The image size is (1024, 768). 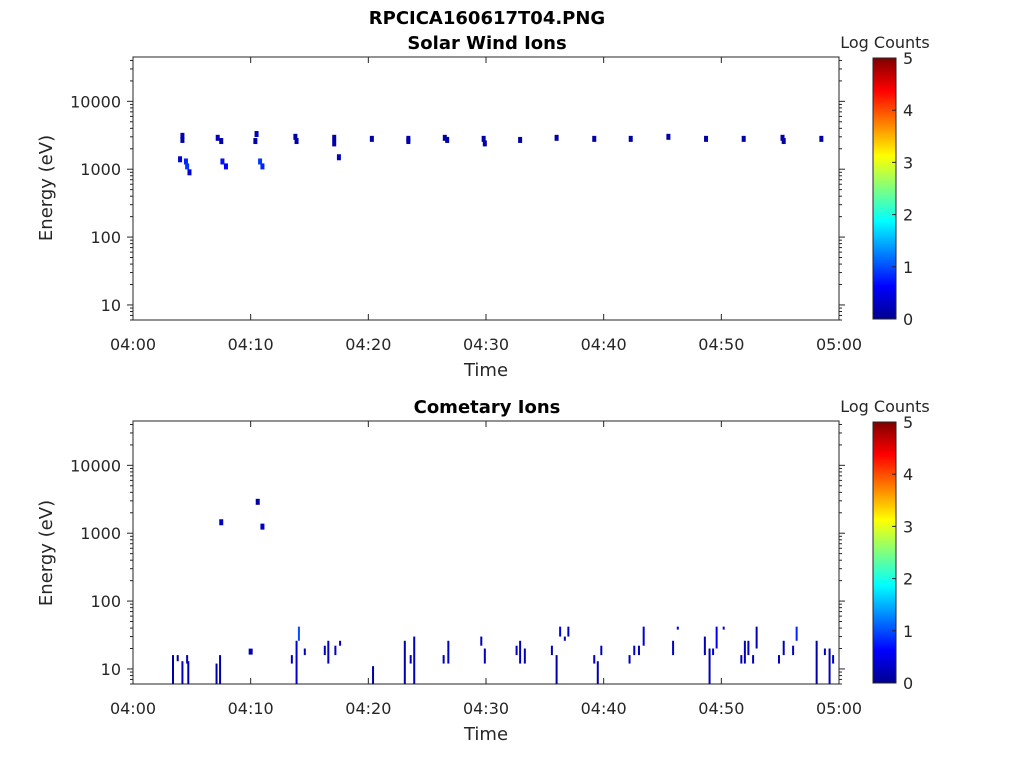 I want to click on colorbar-tick-label: 4, so click(x=908, y=474).